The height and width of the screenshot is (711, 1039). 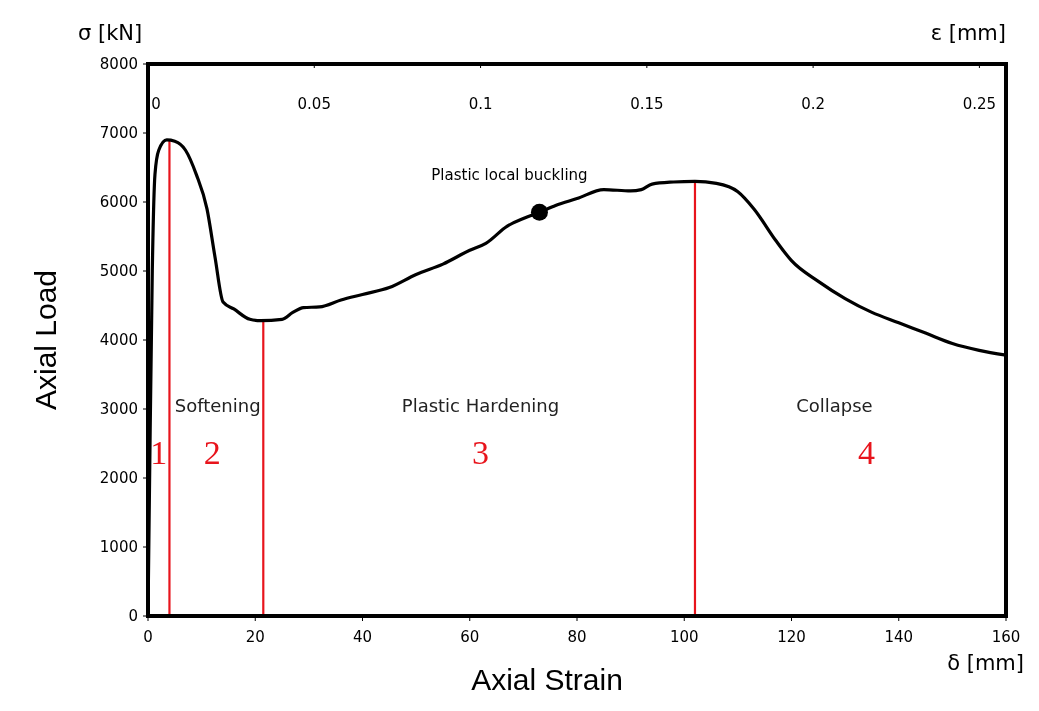 I want to click on annotation: 2, so click(x=212, y=453).